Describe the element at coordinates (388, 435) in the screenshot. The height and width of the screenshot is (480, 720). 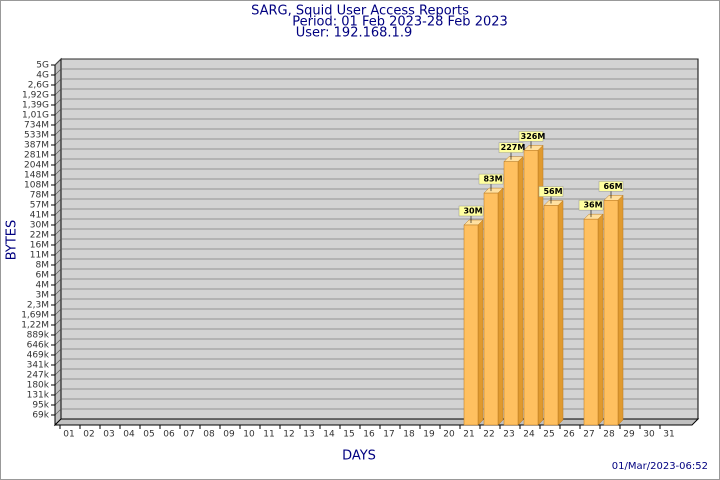
I see `x-tick-label: 17` at that location.